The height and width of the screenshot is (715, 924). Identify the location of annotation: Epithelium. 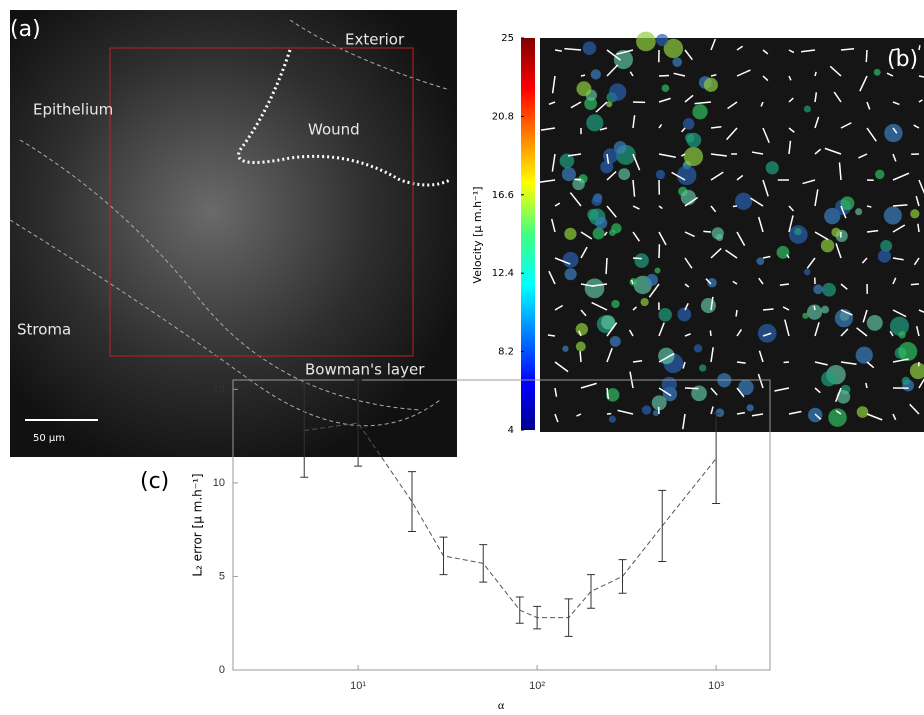
(73, 110).